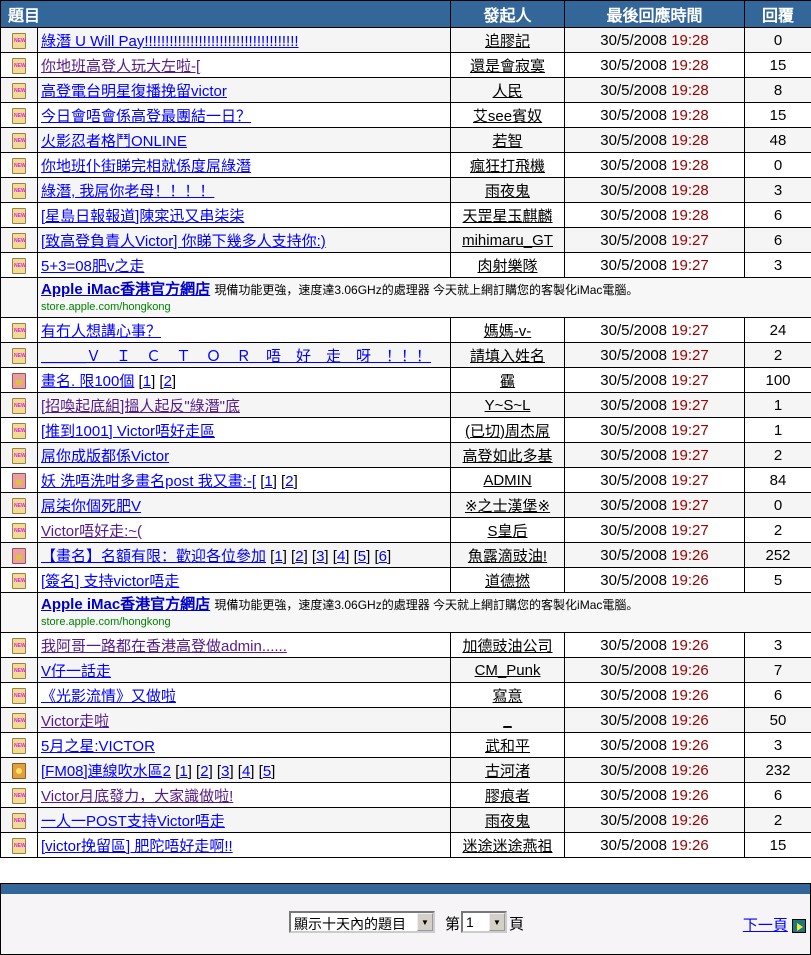 This screenshot has width=811, height=955. What do you see at coordinates (154, 556) in the screenshot?
I see `topic-title-link: 【畫名】名額有限：歡迎各位參加` at bounding box center [154, 556].